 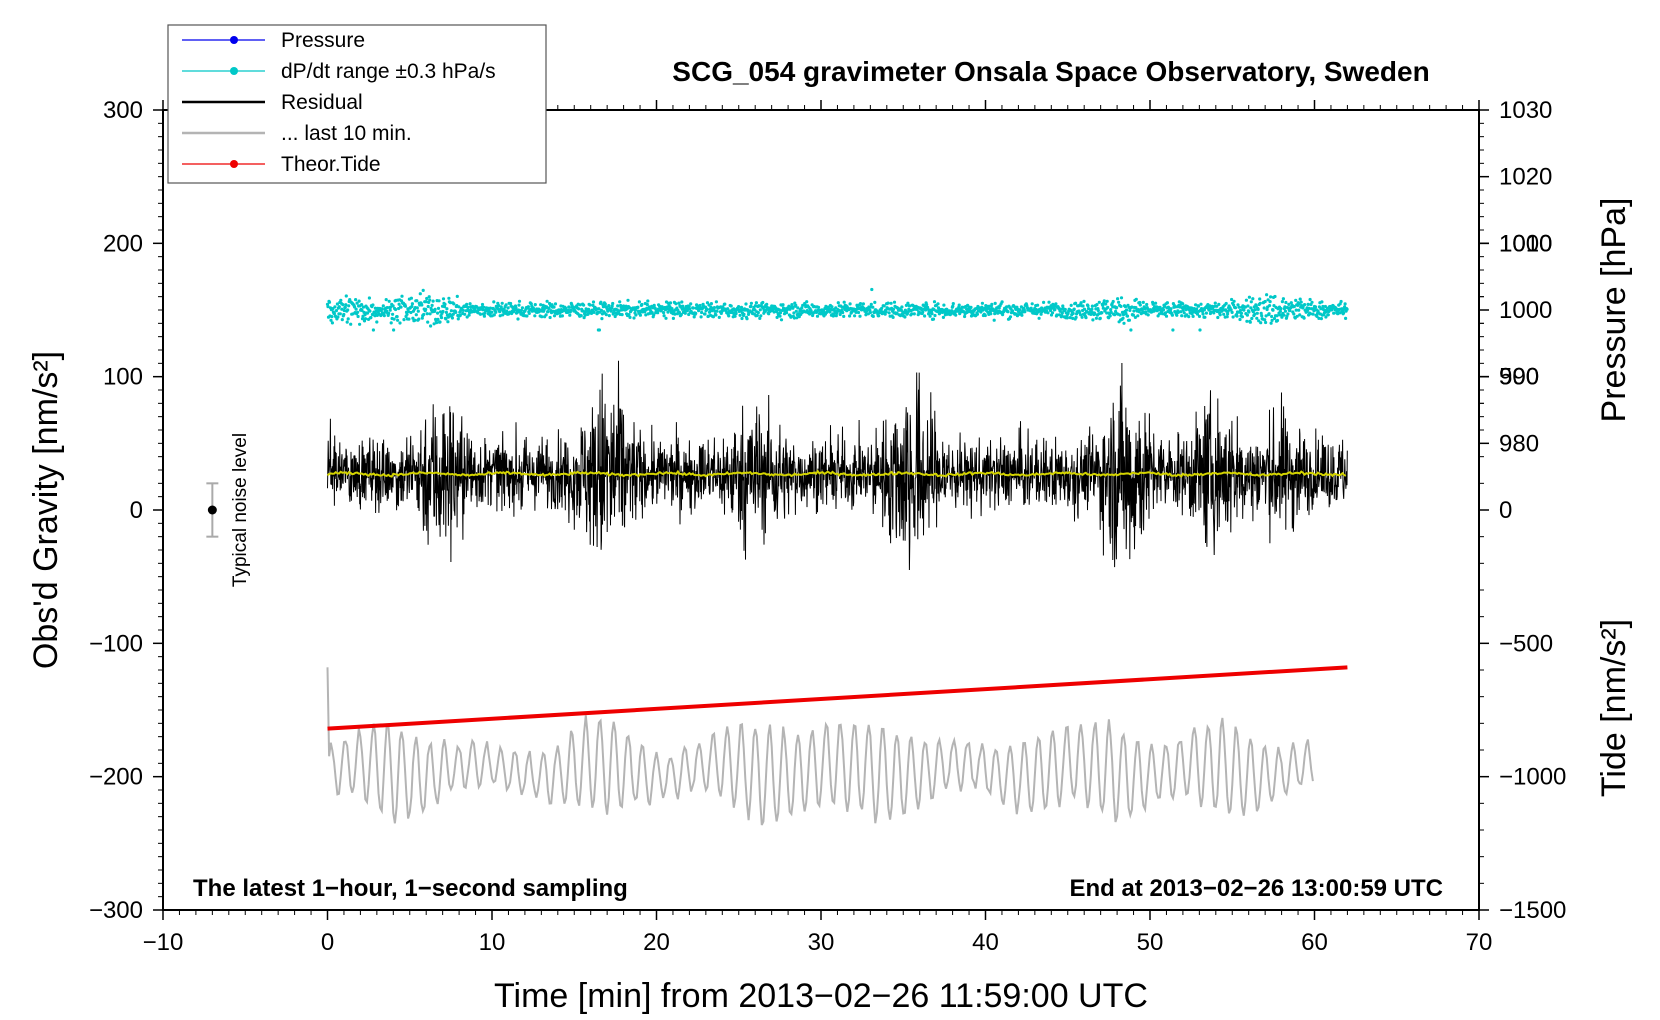 I want to click on pressure-tick-label: 1030, so click(x=1525, y=110).